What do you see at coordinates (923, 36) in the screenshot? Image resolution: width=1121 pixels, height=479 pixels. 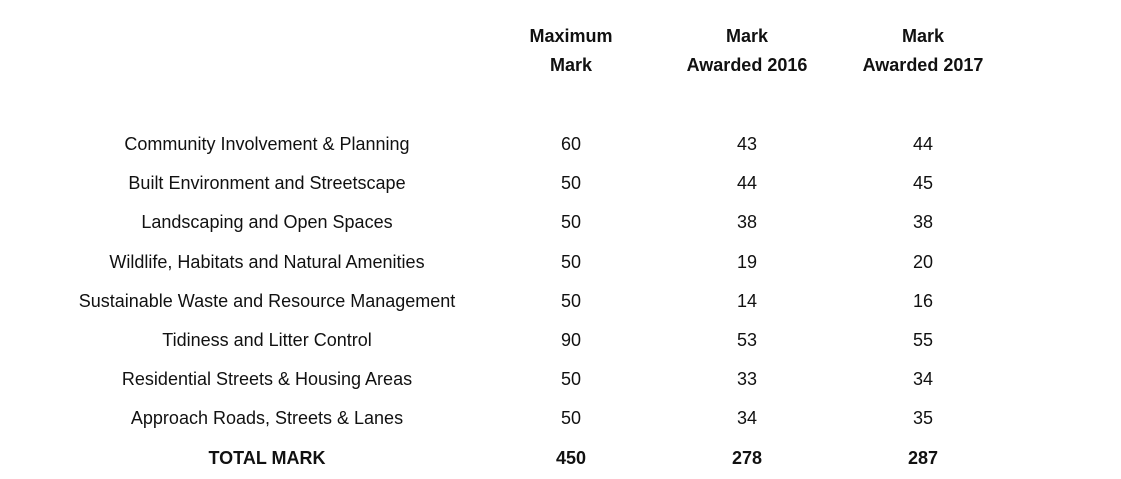 I see `header-mark-2017-line1: Mark` at bounding box center [923, 36].